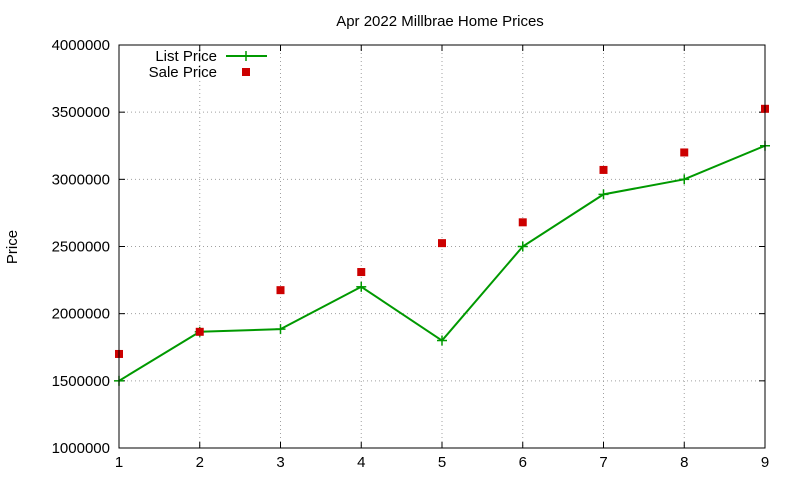 This screenshot has height=480, width=800. Describe the element at coordinates (119, 462) in the screenshot. I see `x-tick-label: 1` at that location.